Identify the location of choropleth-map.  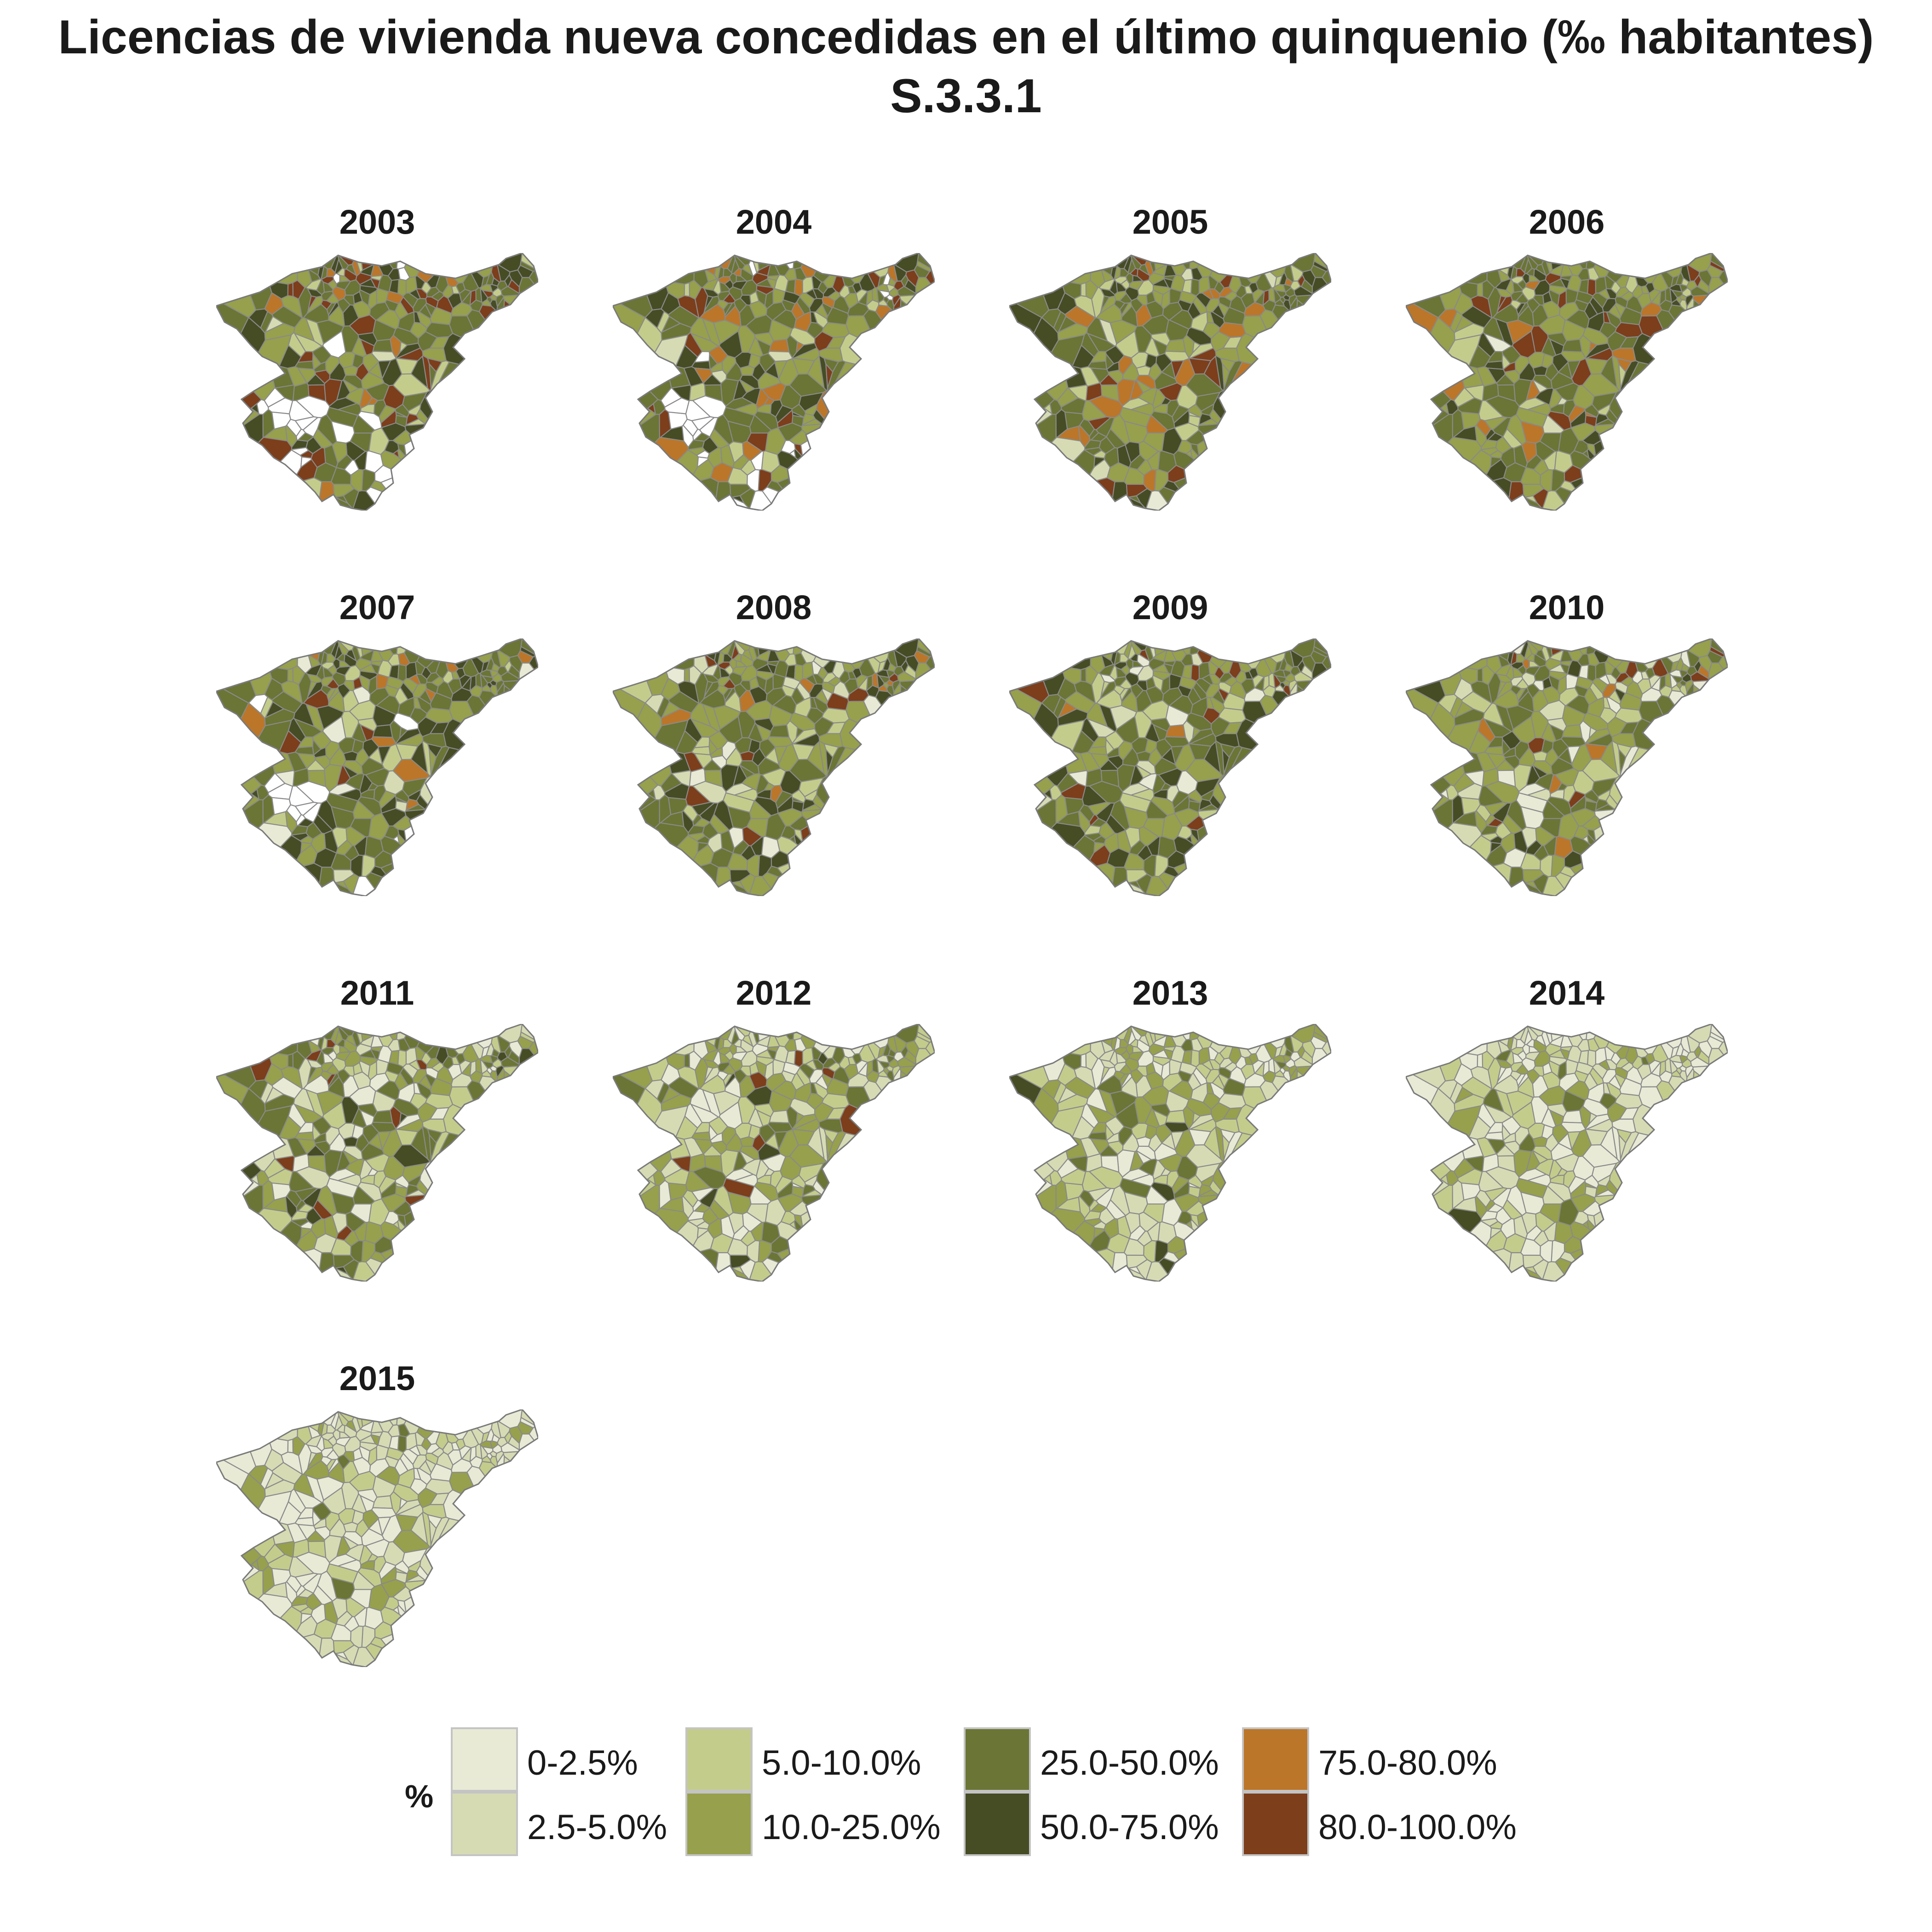
(1170, 382).